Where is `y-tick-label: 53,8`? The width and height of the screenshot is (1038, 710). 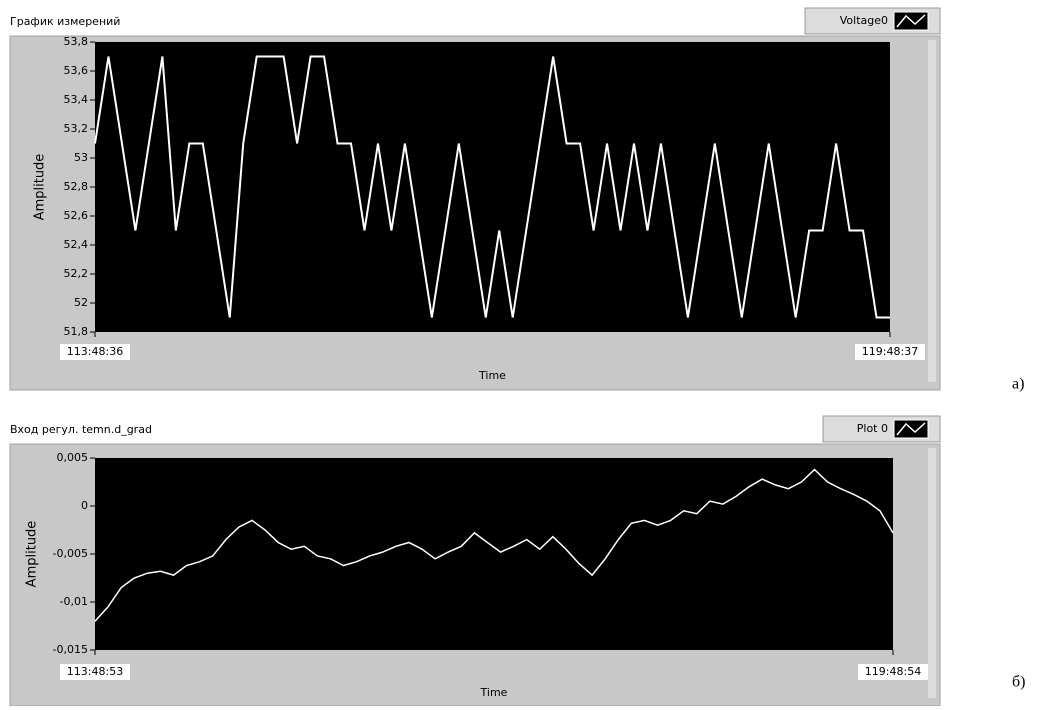 y-tick-label: 53,8 is located at coordinates (76, 41).